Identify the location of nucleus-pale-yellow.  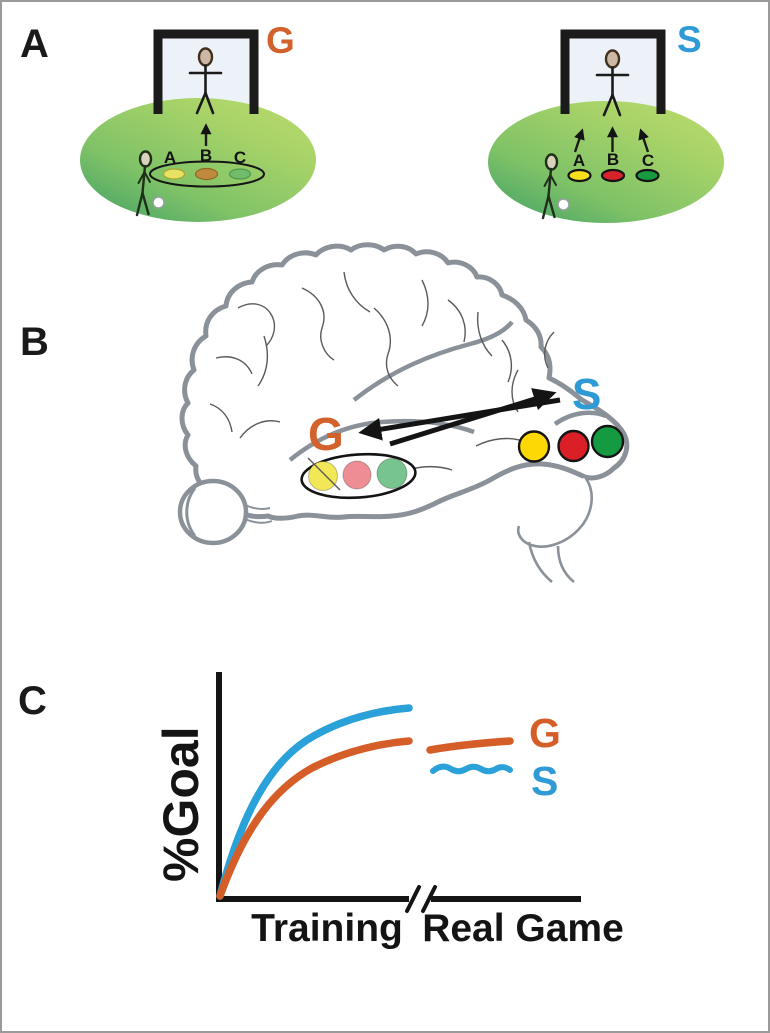
(323, 476).